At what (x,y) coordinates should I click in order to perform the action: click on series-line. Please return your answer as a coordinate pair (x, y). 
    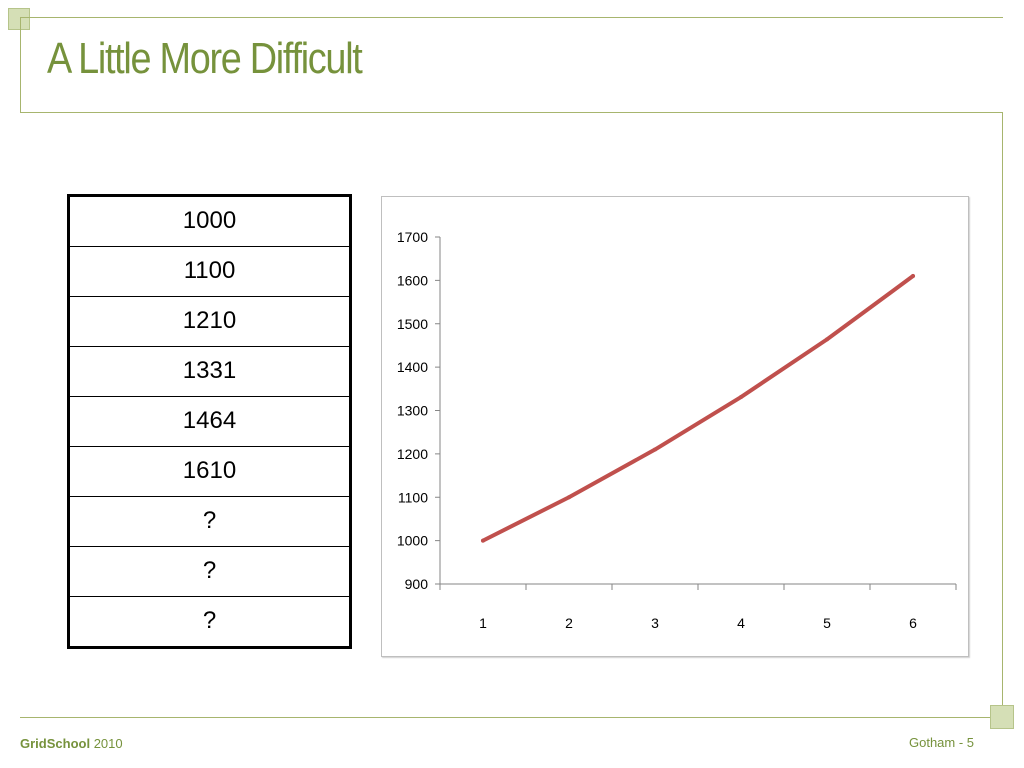
    Looking at the image, I should click on (698, 408).